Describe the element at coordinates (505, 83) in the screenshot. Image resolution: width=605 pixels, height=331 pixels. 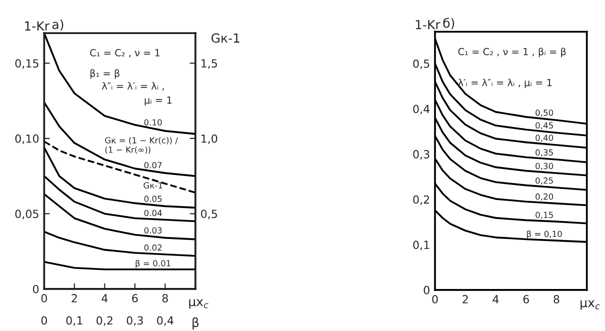
I see `annotation: λ′ᵢ = λ″ᵢ = λᵢ , μᵢ = 1` at that location.